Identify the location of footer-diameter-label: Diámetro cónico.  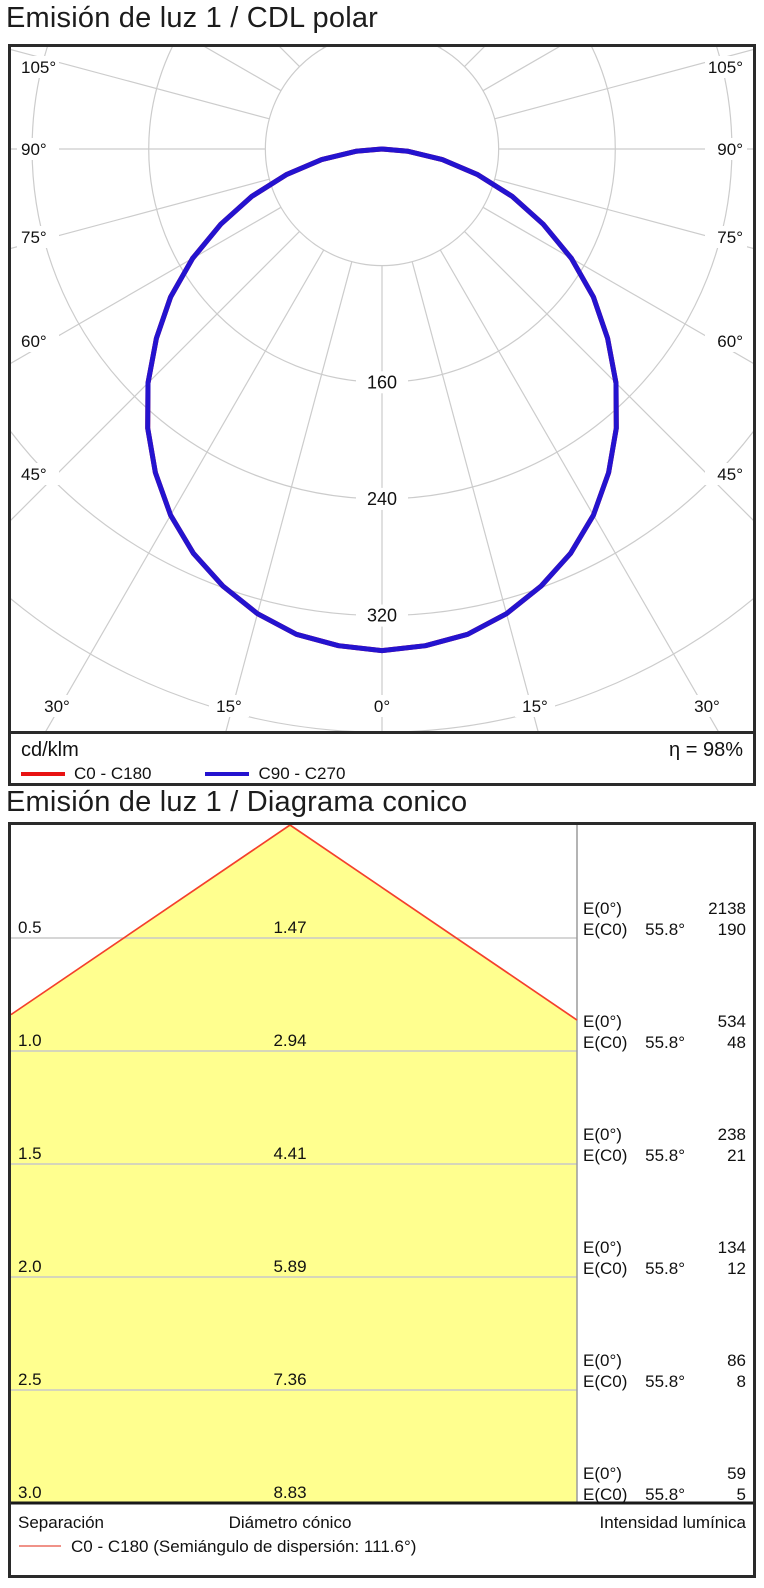
(290, 1522).